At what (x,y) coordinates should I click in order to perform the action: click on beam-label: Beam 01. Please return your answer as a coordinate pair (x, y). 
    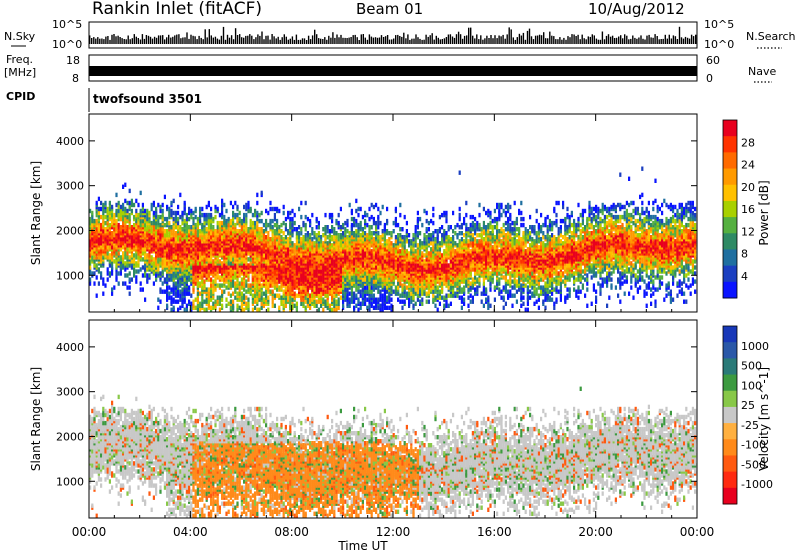
    Looking at the image, I should click on (389, 9).